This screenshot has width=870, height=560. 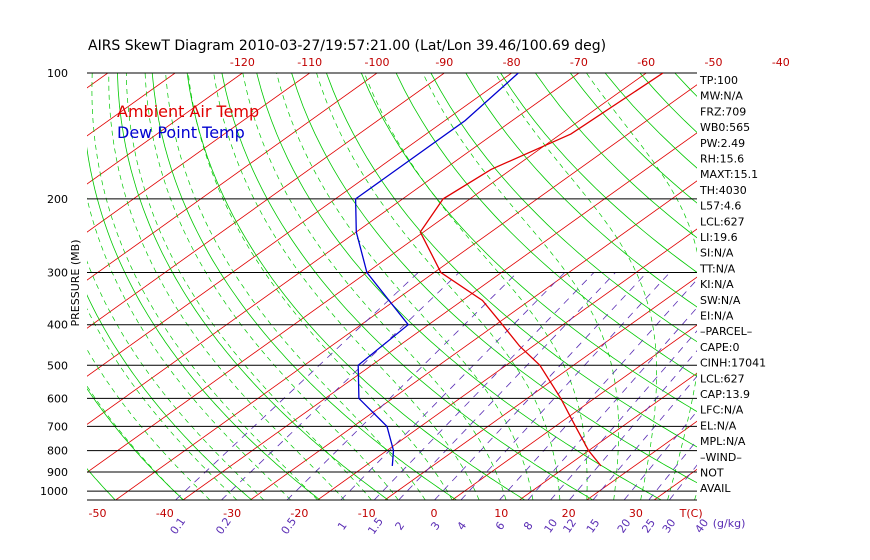 What do you see at coordinates (57, 365) in the screenshot?
I see `pressure-tick-label: 500` at bounding box center [57, 365].